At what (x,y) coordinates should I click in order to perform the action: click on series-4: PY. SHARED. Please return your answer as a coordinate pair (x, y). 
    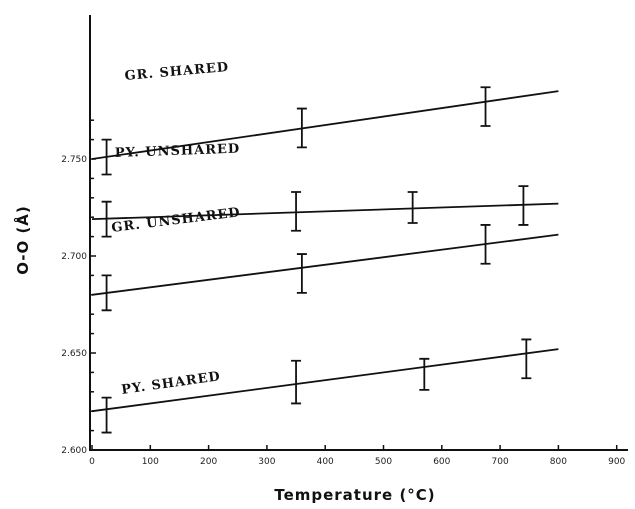
    Looking at the image, I should click on (325, 386).